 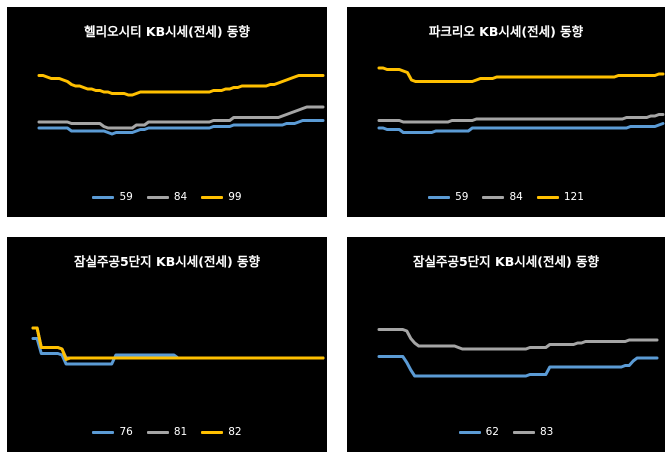 I want to click on chart-legend: 76 81 82, so click(x=167, y=432).